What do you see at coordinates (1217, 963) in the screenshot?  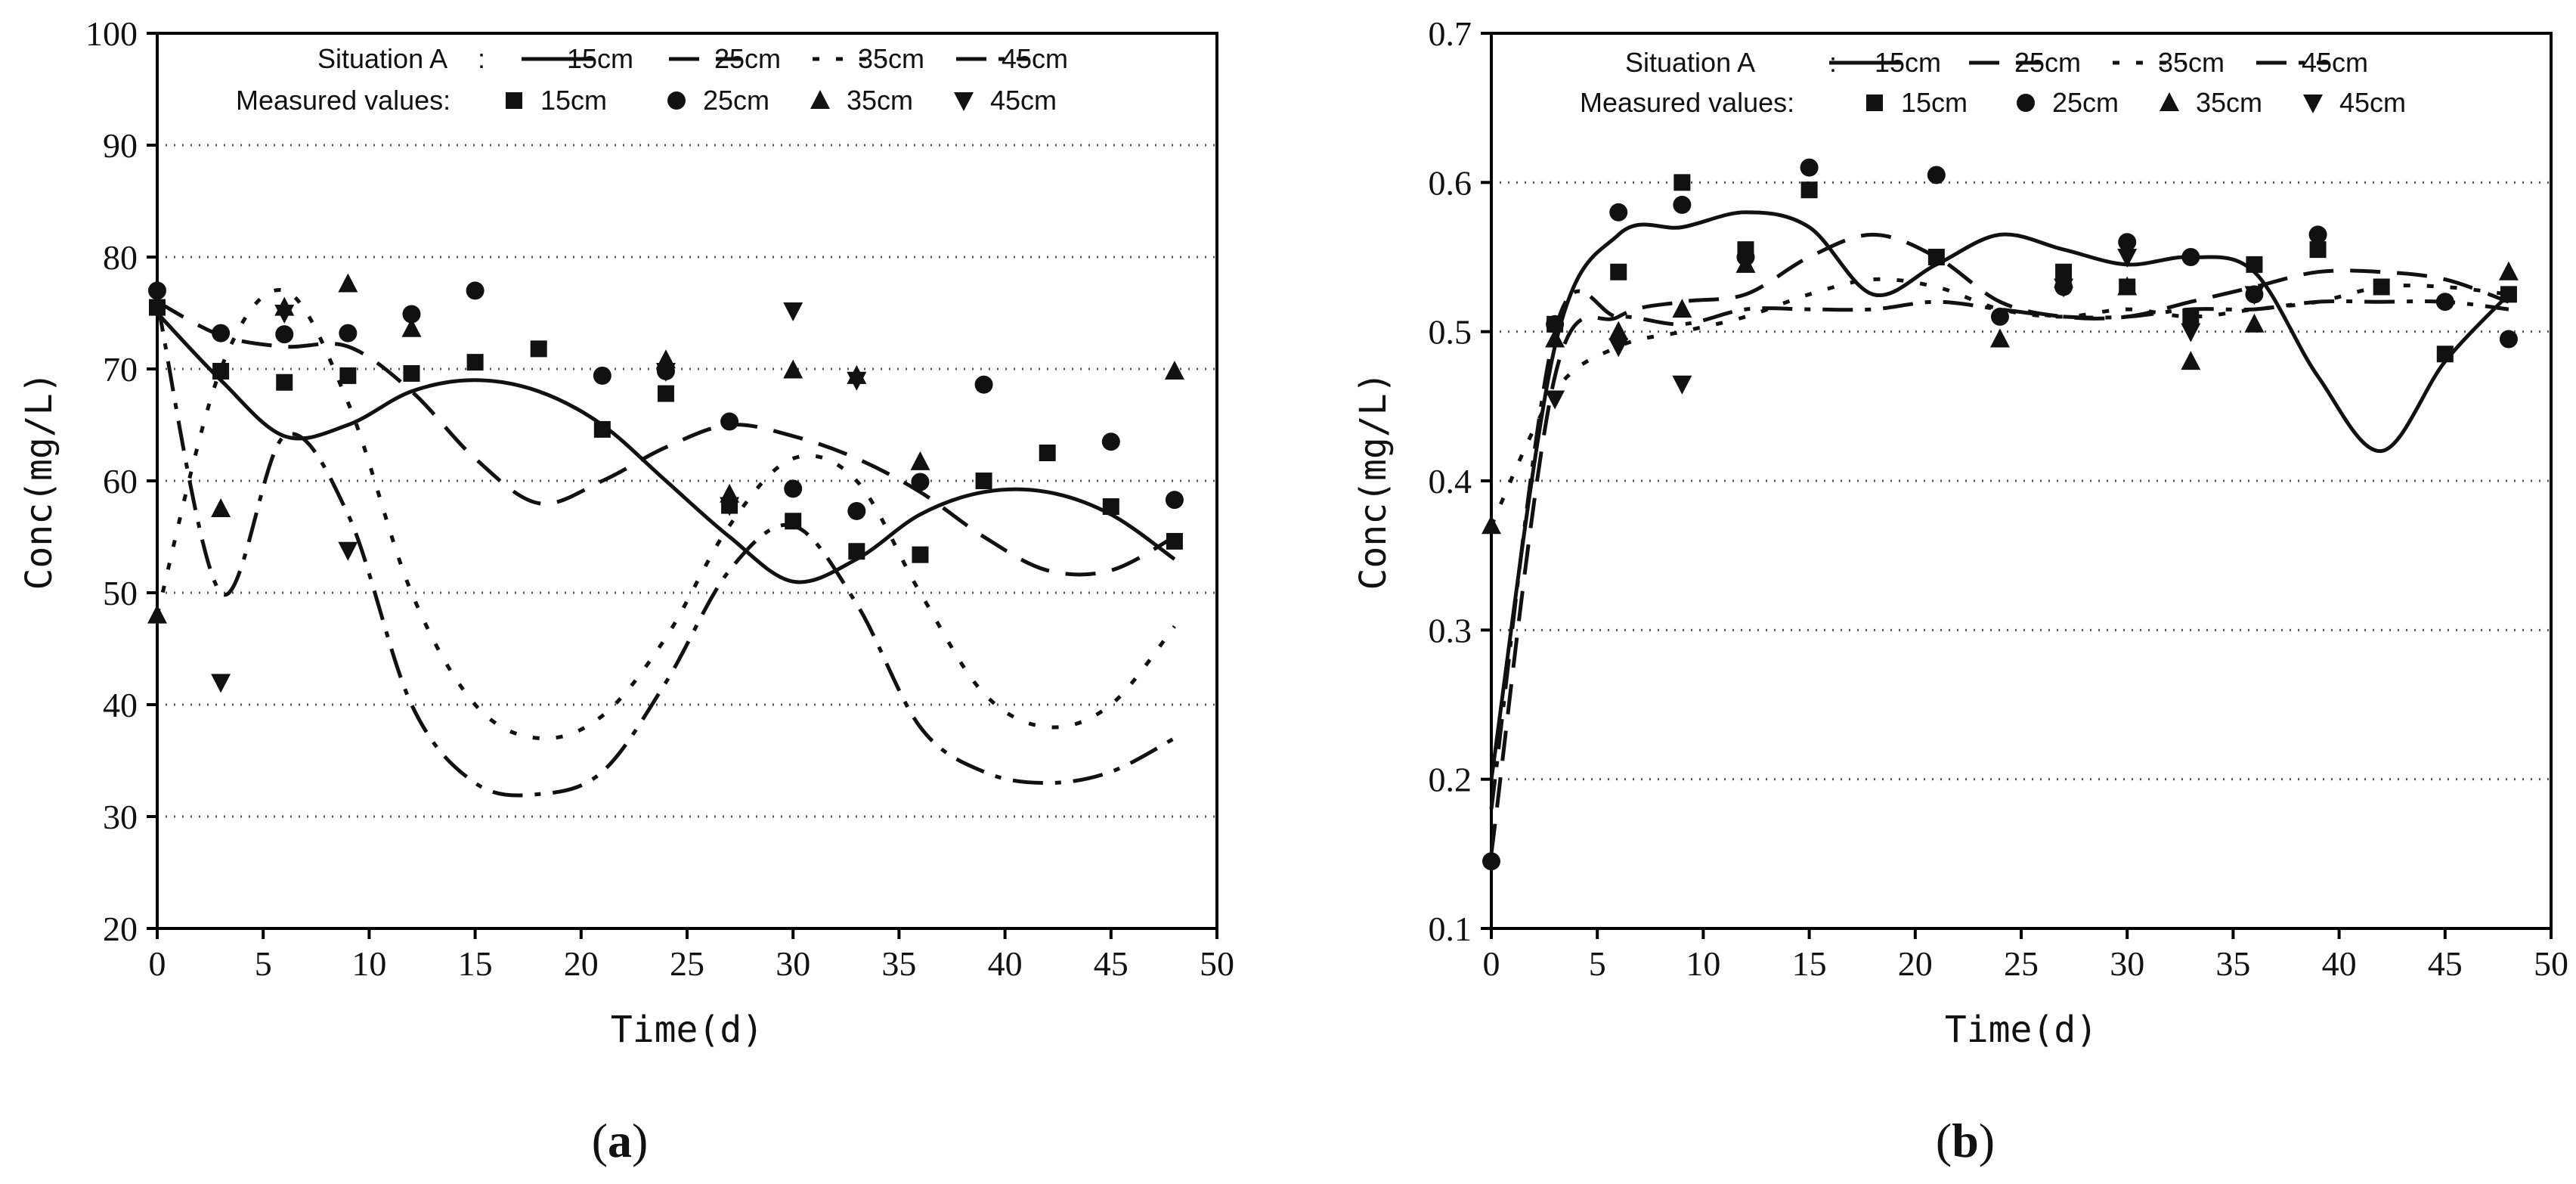 I see `x-tick-label: 50` at bounding box center [1217, 963].